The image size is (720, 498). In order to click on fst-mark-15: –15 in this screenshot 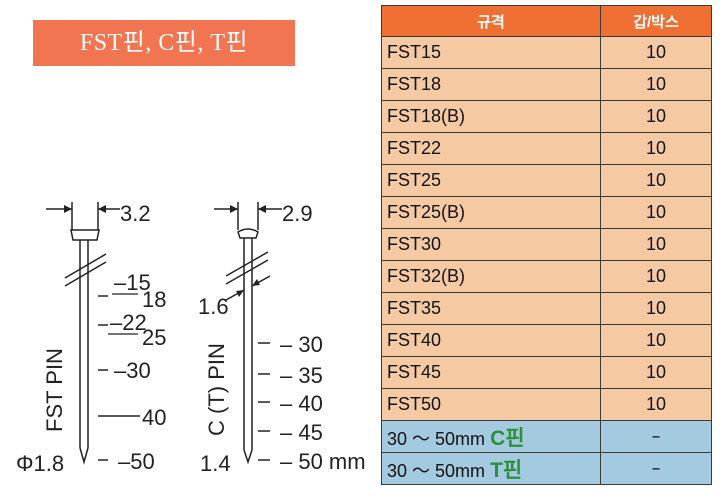, I will do `click(132, 282)`.